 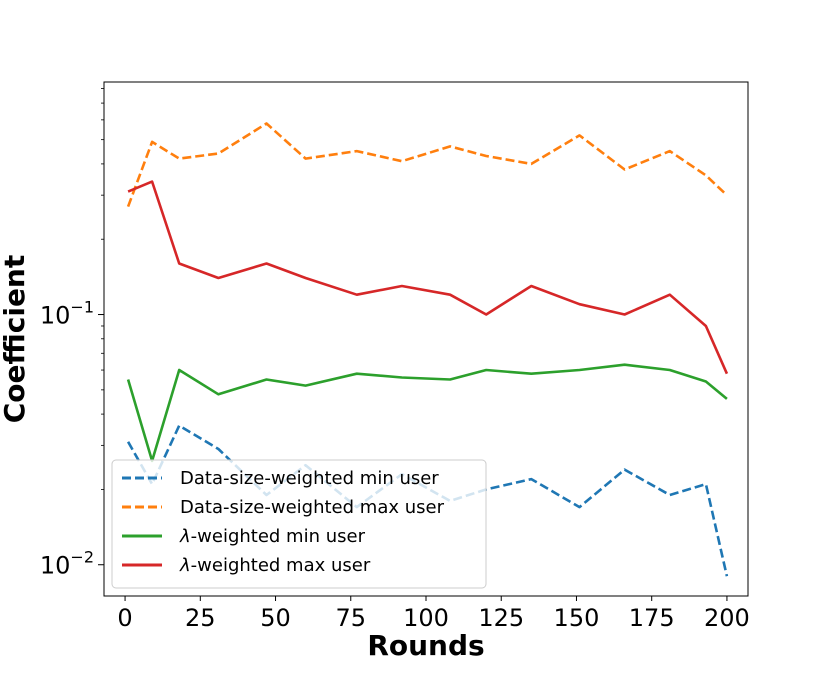 I want to click on legend-label-2: Data-size-weighted max user, so click(x=312, y=507).